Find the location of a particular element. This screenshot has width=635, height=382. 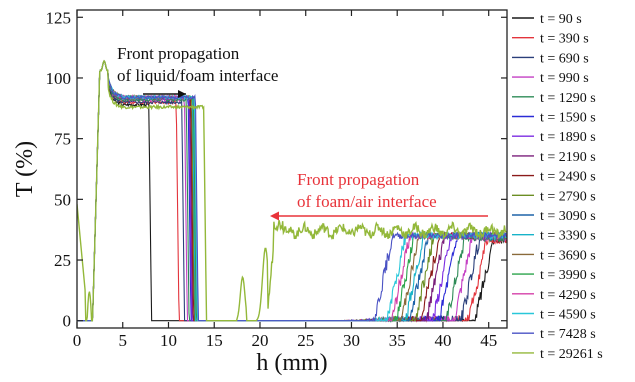

legend-label: t = 3690 s is located at coordinates (568, 255).